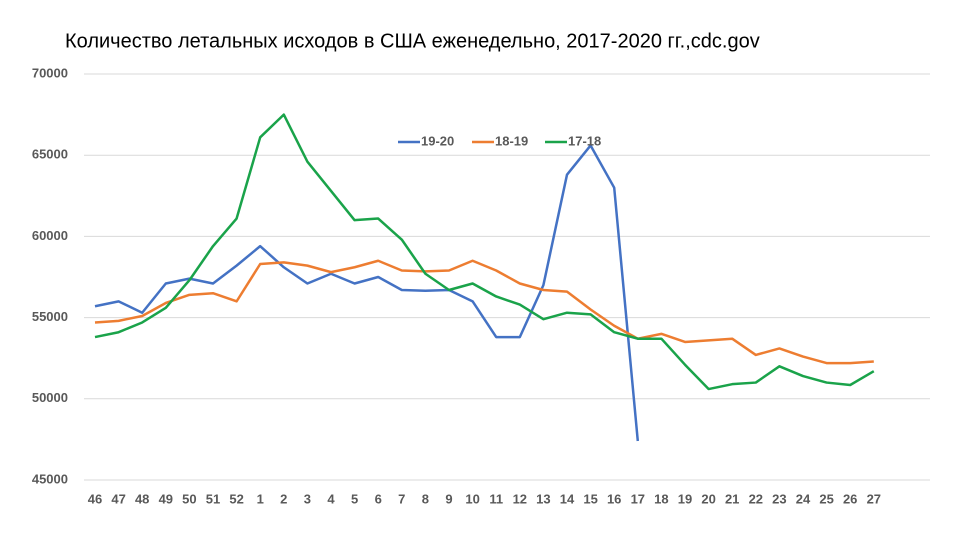 The image size is (960, 553). Describe the element at coordinates (520, 498) in the screenshot. I see `x-tick-label: 12` at that location.